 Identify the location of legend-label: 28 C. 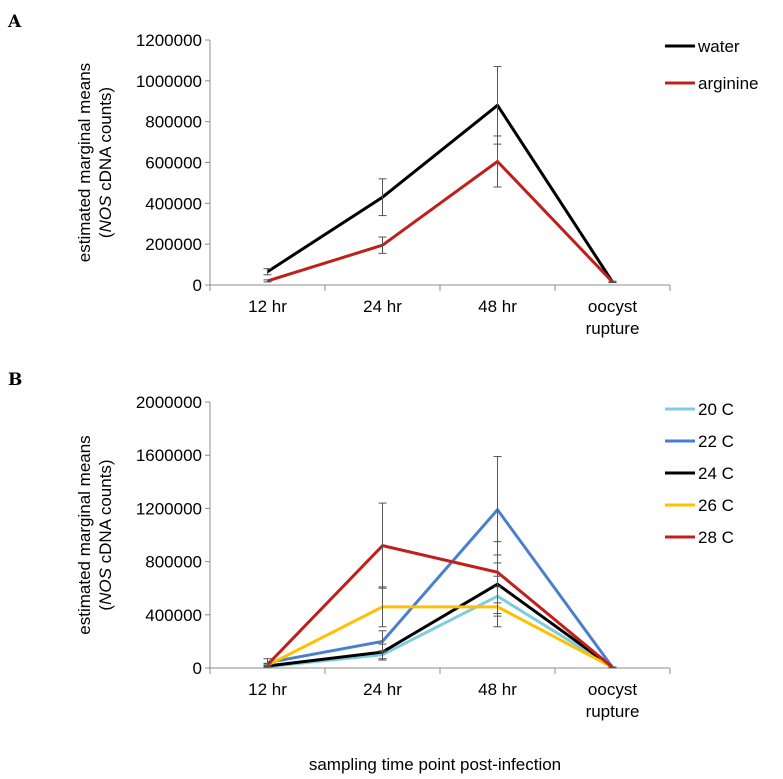
(716, 537).